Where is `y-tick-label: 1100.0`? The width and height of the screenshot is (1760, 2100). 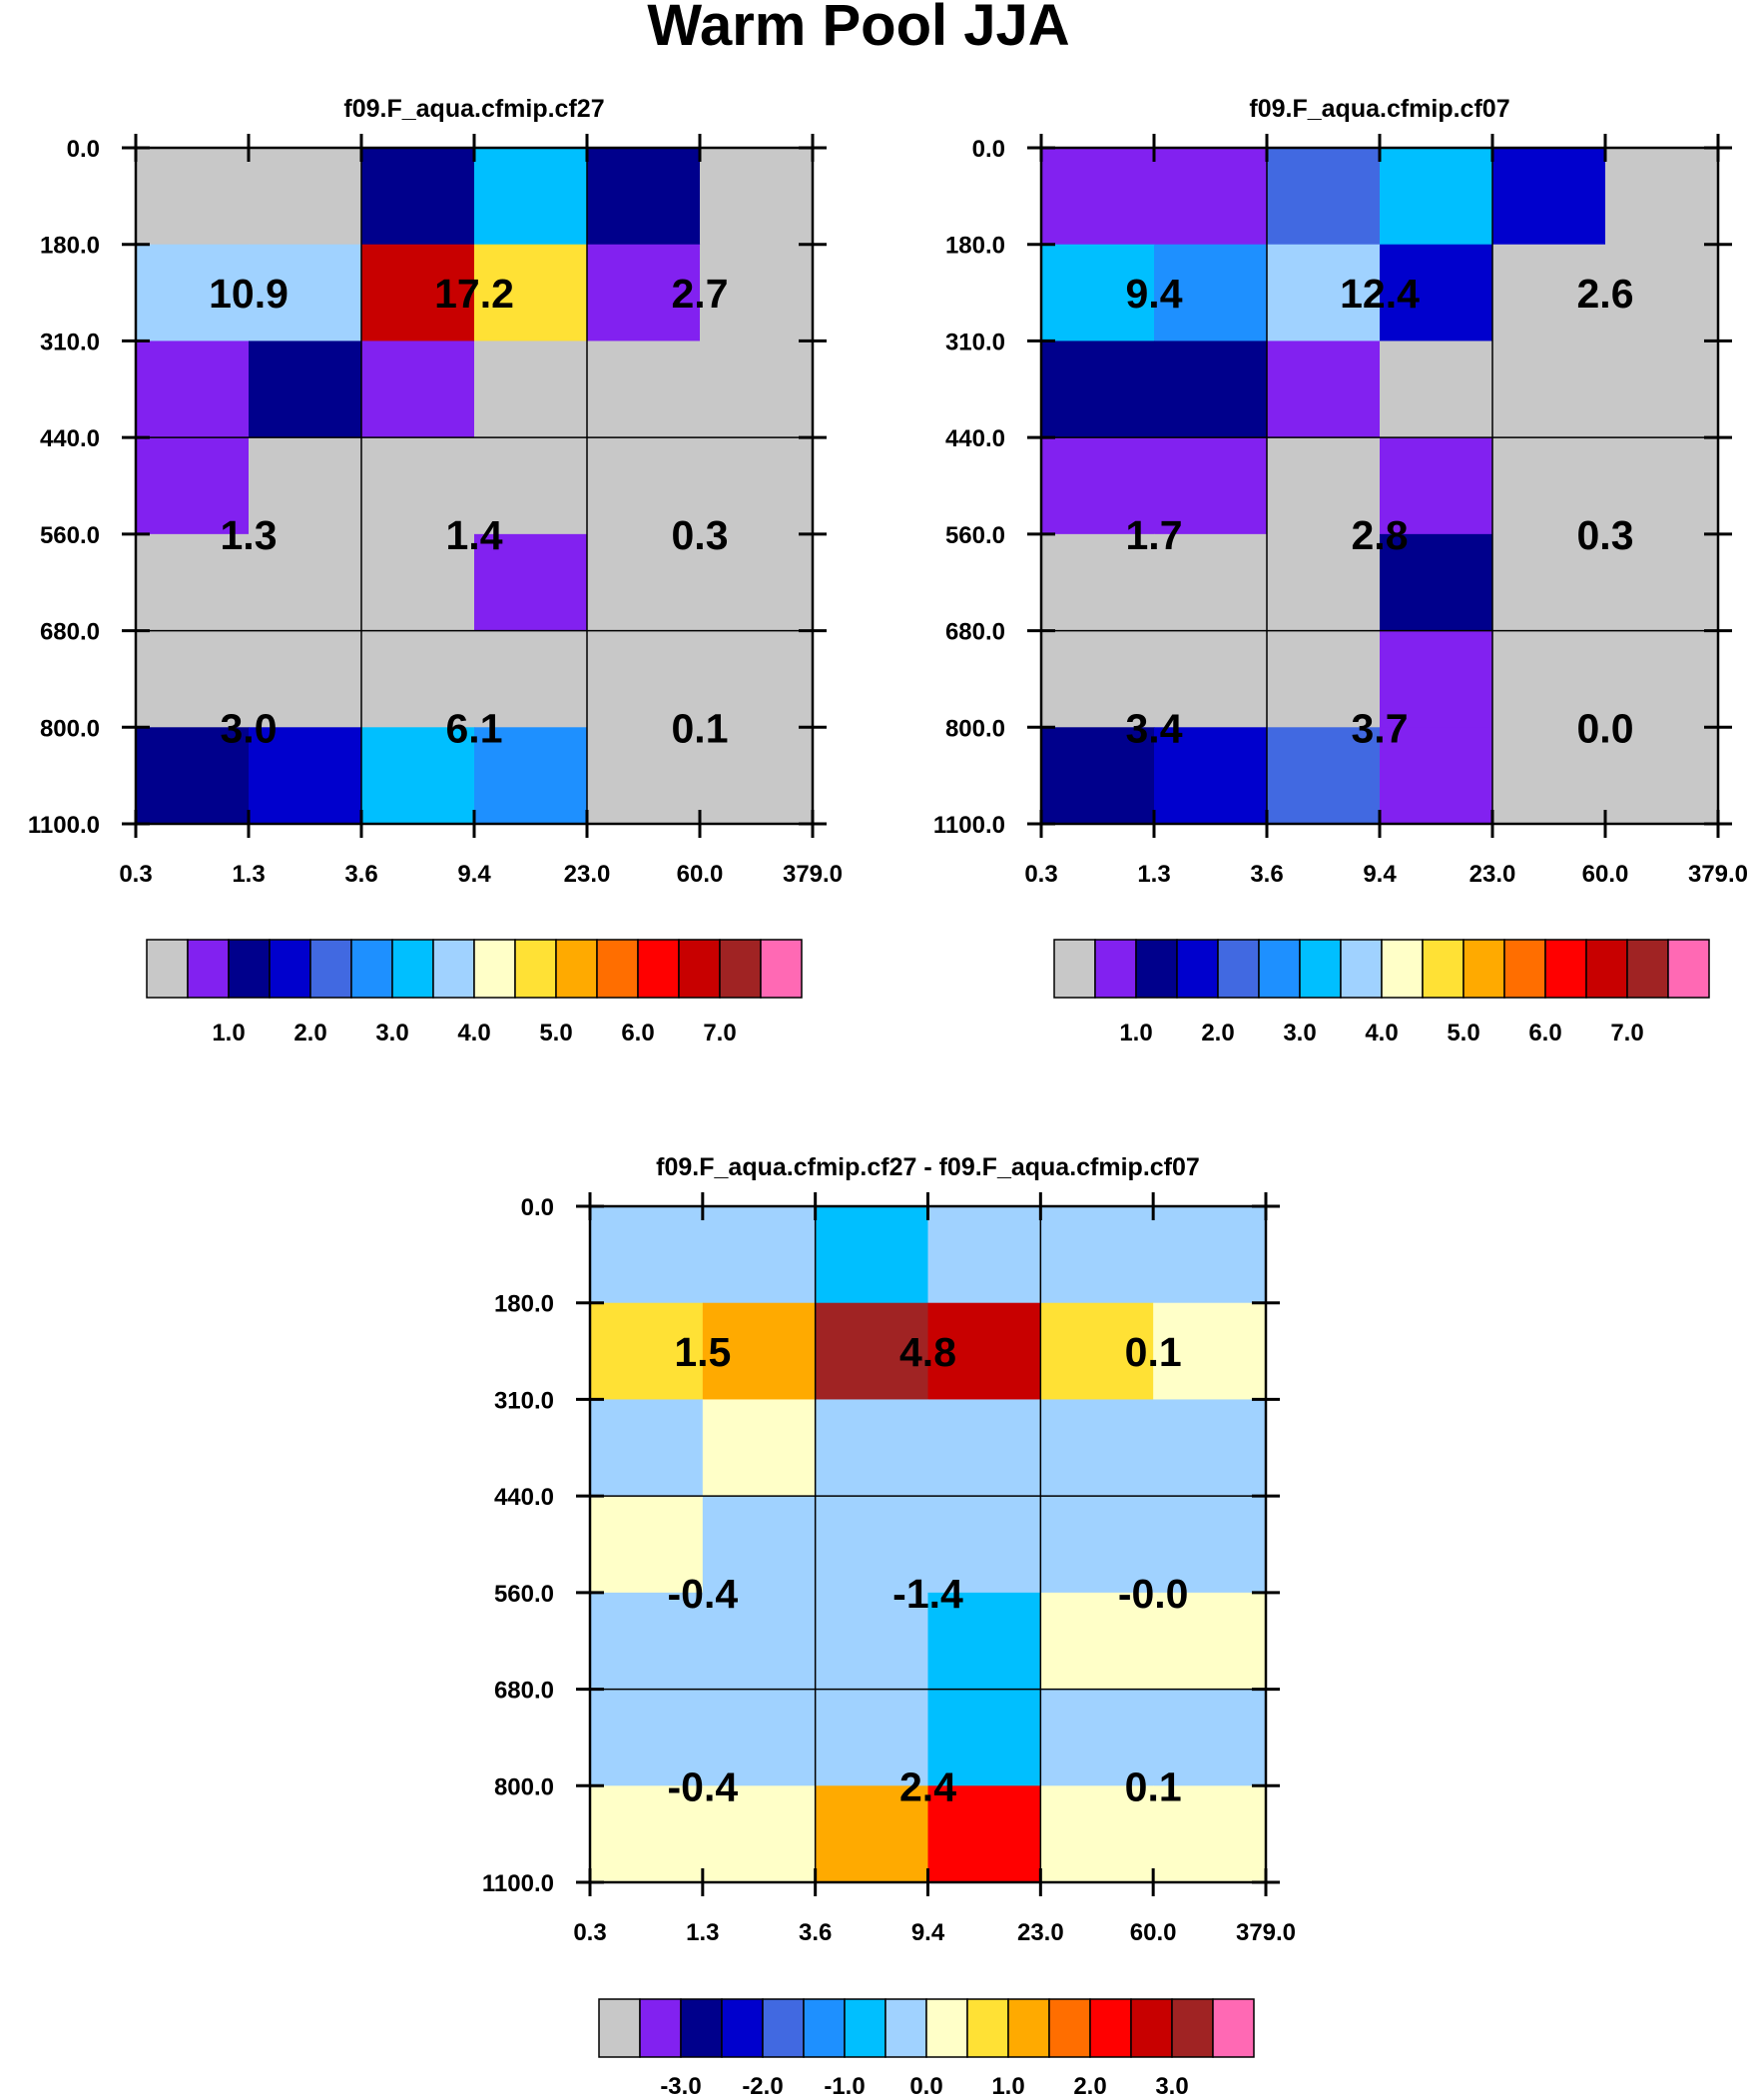
y-tick-label: 1100.0 is located at coordinates (64, 825).